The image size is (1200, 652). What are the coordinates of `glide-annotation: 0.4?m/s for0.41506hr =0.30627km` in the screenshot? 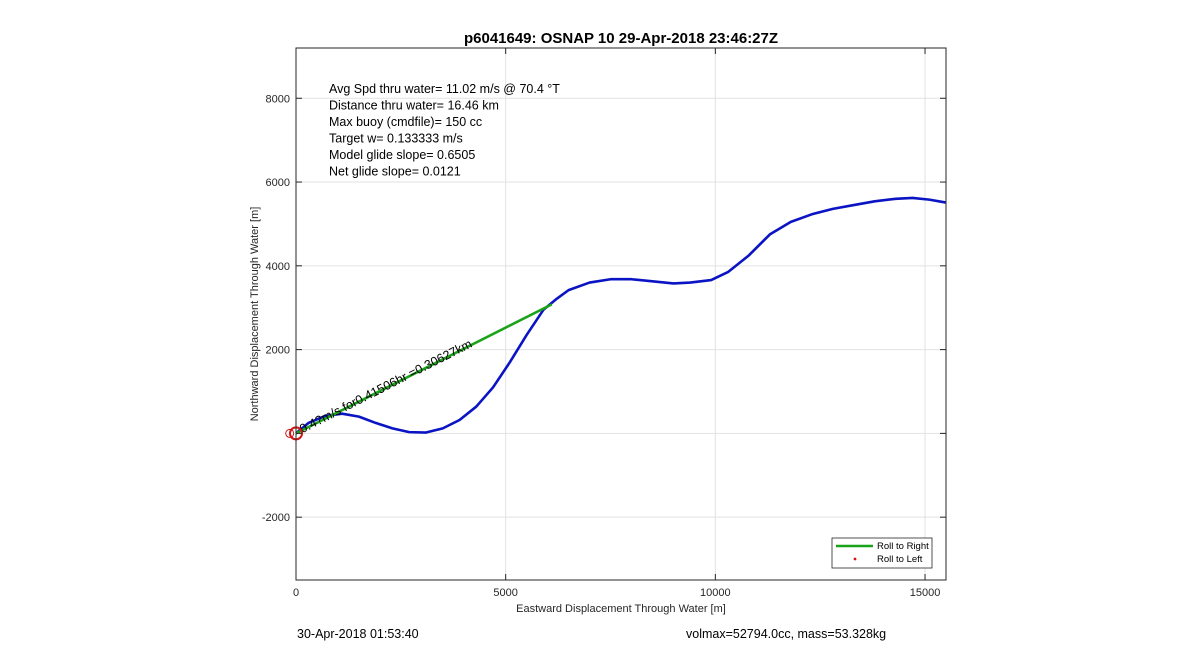 It's located at (385, 386).